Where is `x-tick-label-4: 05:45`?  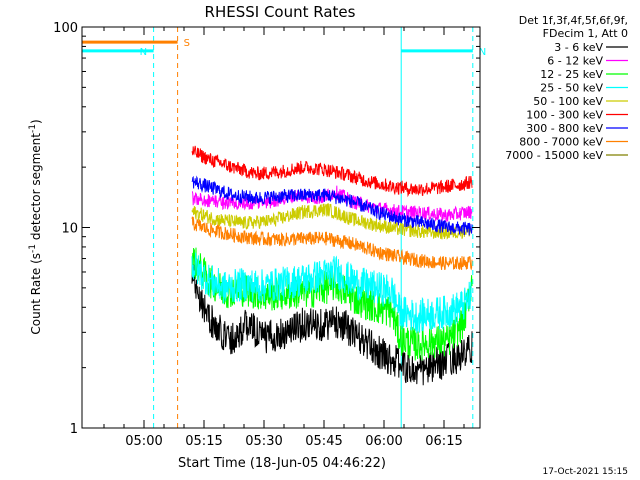
x-tick-label-4: 05:45 is located at coordinates (323, 441).